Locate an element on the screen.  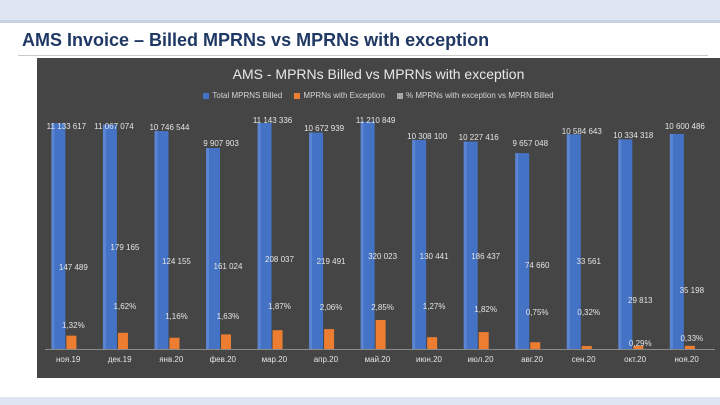
data-label-total-billed: 10 672 939 is located at coordinates (324, 128).